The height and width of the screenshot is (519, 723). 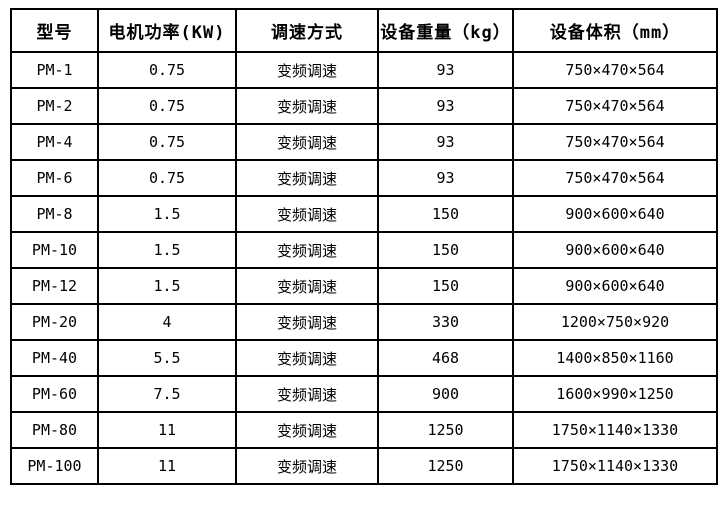 I want to click on table-row: PM-12 1.5 变频调速 150 900×600×640, so click(x=364, y=286).